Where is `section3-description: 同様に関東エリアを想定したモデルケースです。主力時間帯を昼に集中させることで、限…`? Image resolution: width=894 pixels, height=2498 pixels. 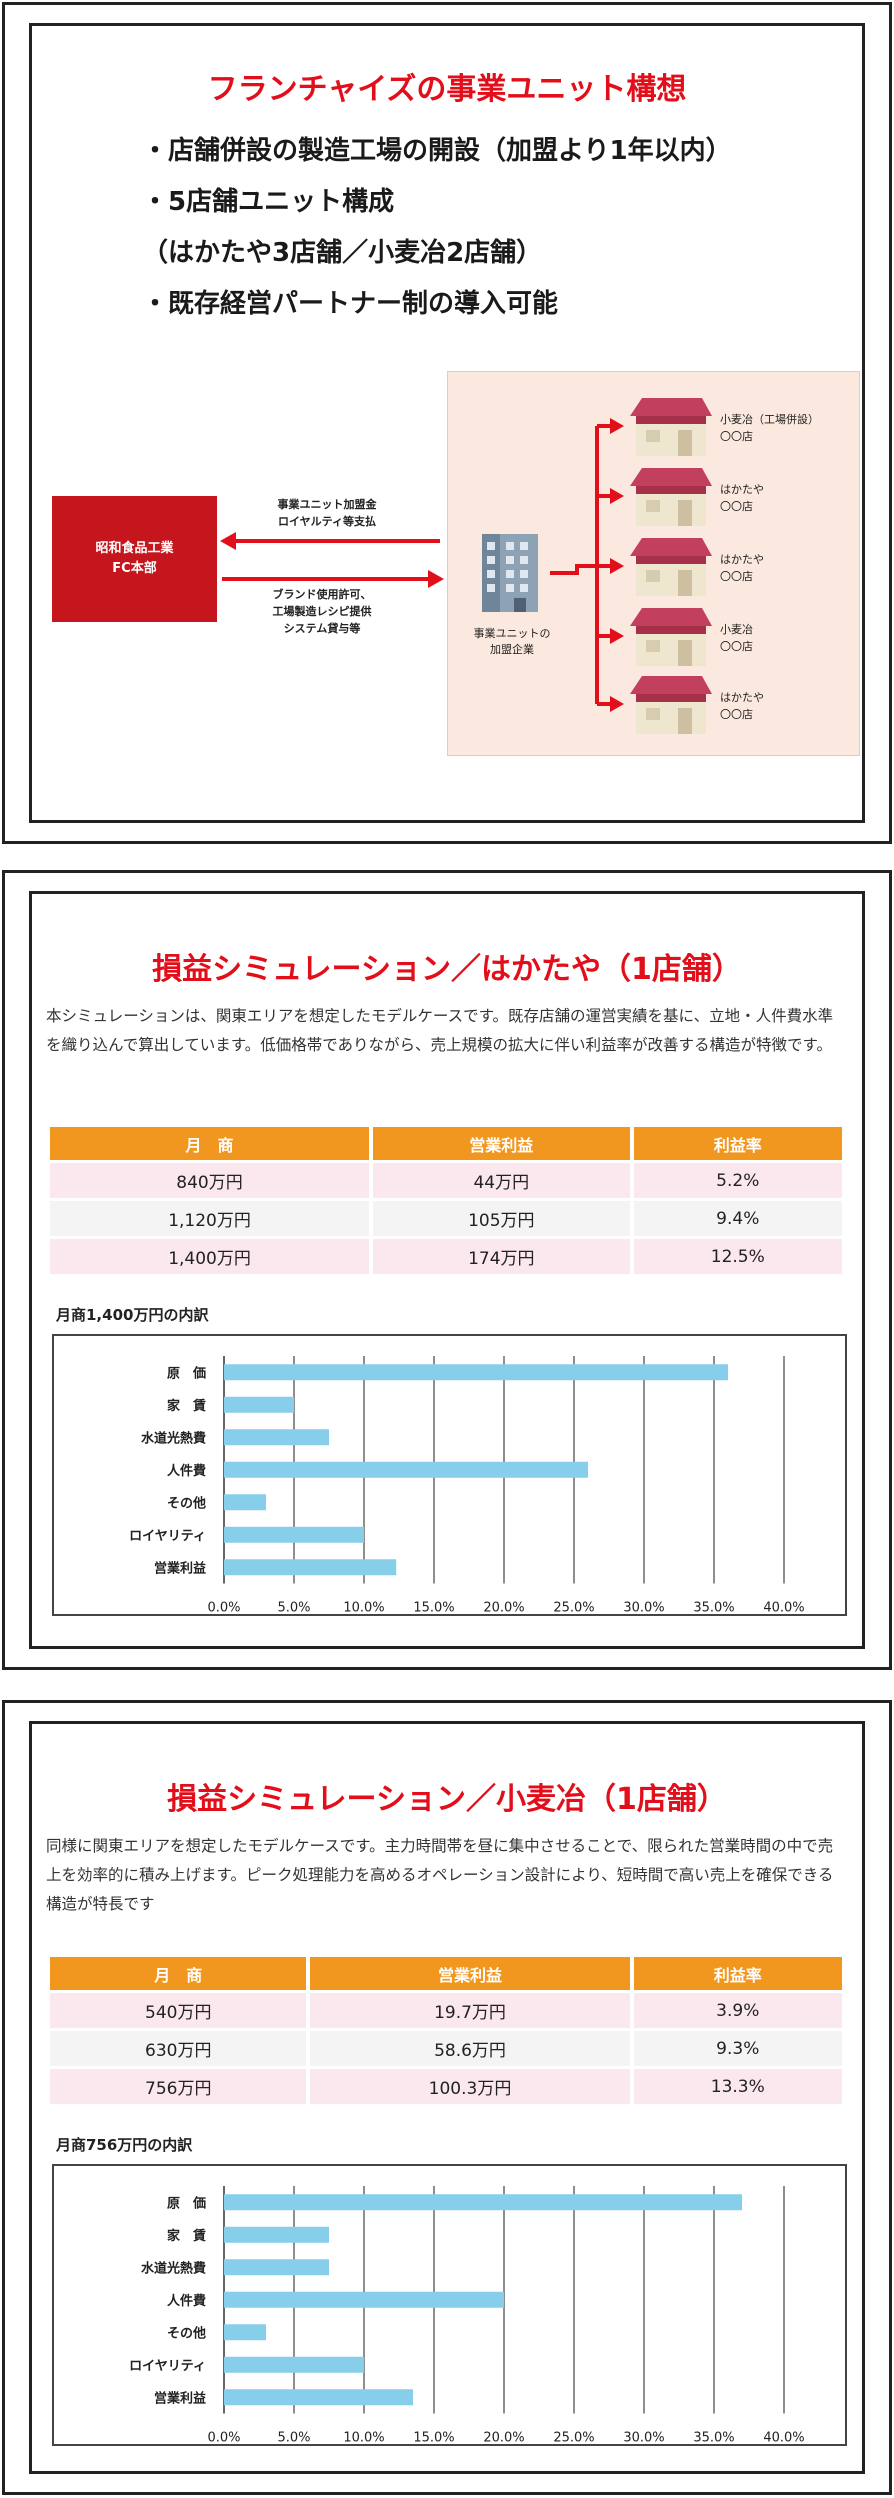 section3-description: 同様に関東エリアを想定したモデルケースです。主力時間帯を昼に集中させることで、限… is located at coordinates (440, 1875).